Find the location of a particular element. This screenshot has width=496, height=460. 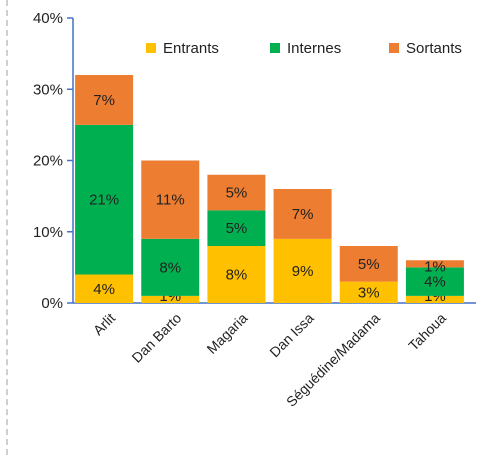

data-label: 9% is located at coordinates (303, 271).